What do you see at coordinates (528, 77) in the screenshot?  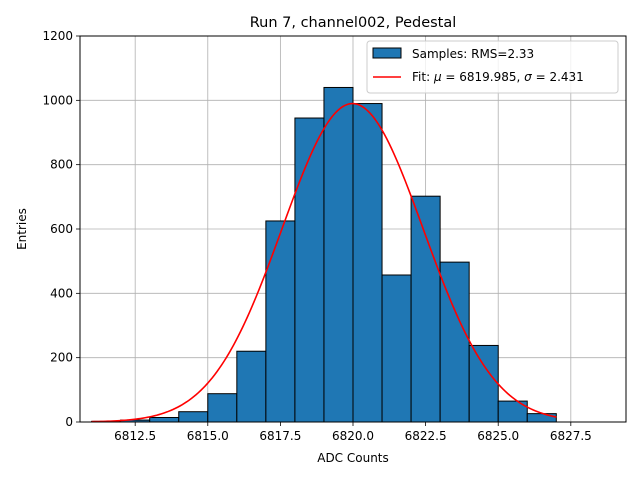 I see `legend-fit-sigma-symbol: σ` at bounding box center [528, 77].